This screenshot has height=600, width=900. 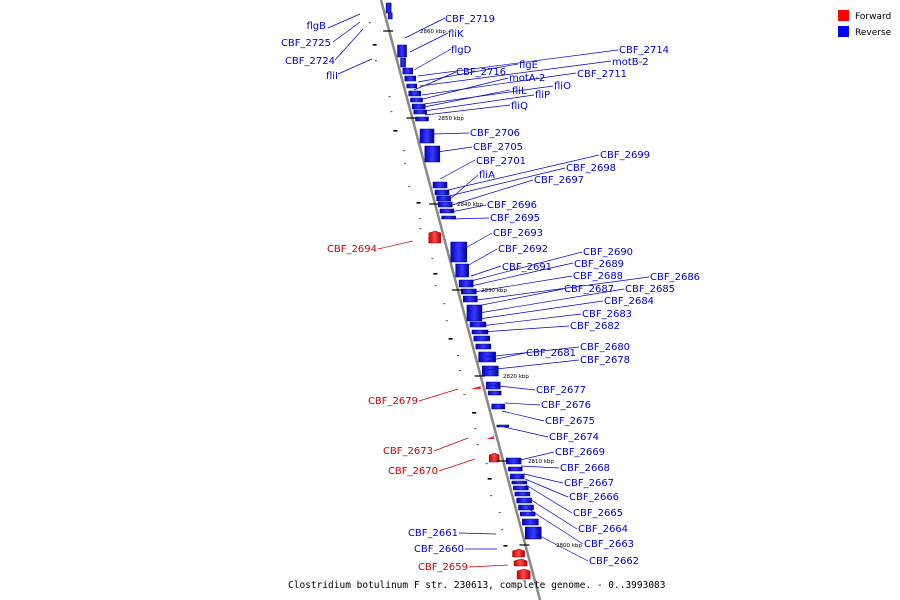 I want to click on gene-label-CBF_2705: CBF_2705, so click(x=498, y=147).